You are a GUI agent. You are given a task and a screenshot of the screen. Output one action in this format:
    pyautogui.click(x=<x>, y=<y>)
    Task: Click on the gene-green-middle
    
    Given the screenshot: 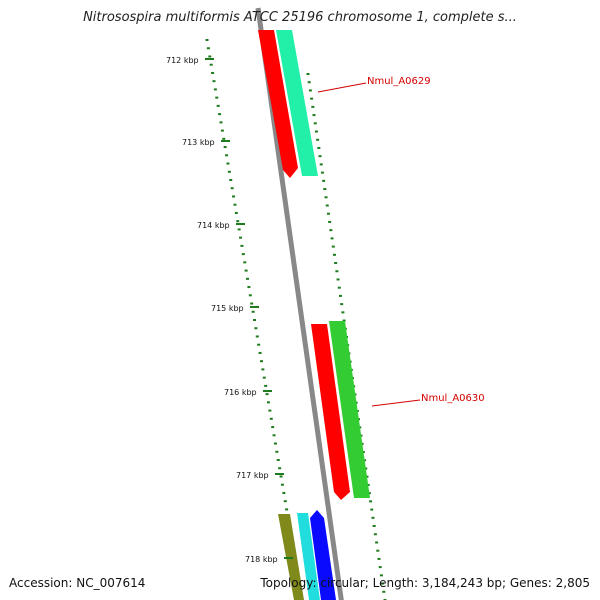 What is the action you would take?
    pyautogui.click(x=349, y=409)
    